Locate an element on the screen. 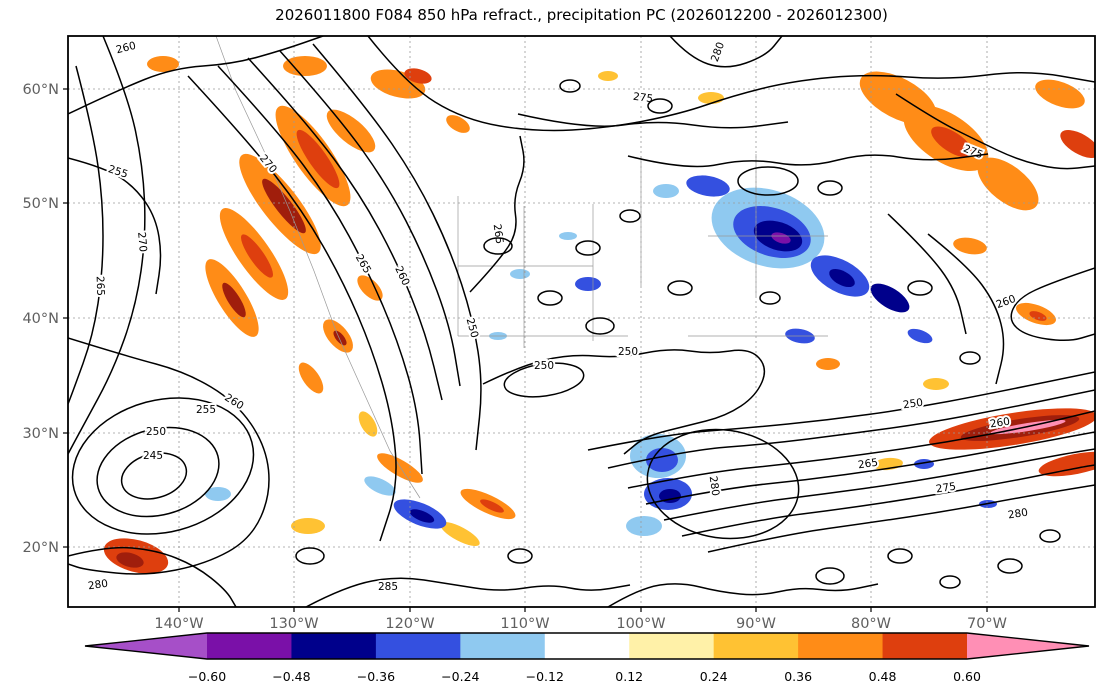 This screenshot has height=698, width=1105. x-tick-label: 110°W is located at coordinates (524, 624).